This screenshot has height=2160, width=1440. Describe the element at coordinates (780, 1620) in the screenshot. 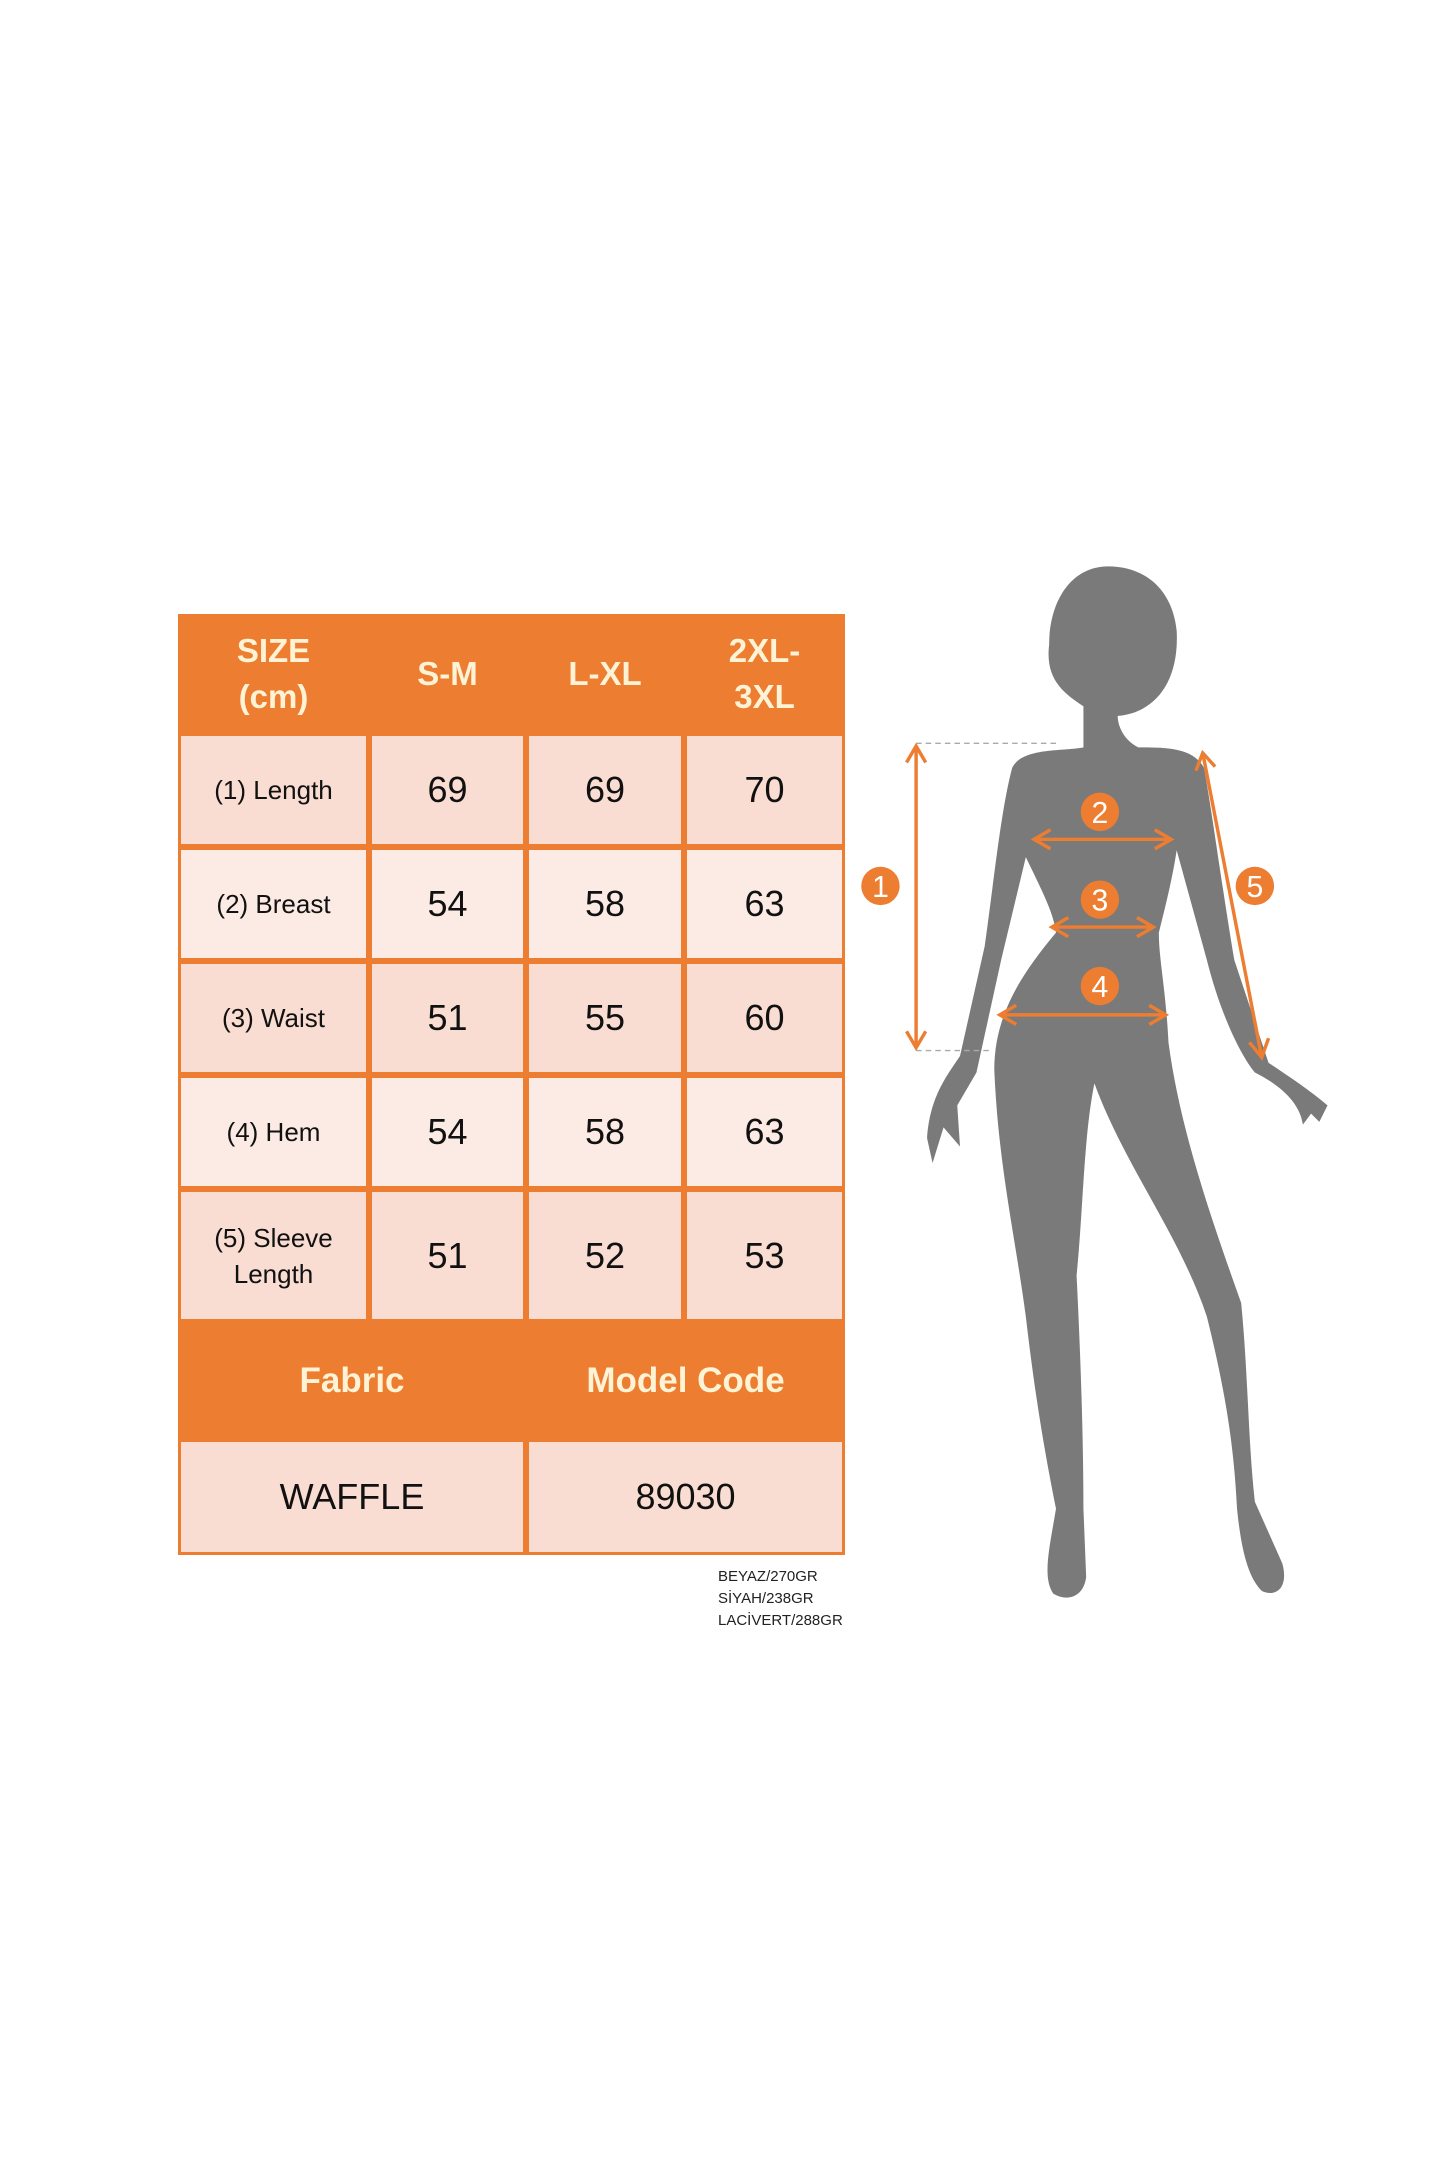

I see `note-line: LACİVERT/288GR` at that location.